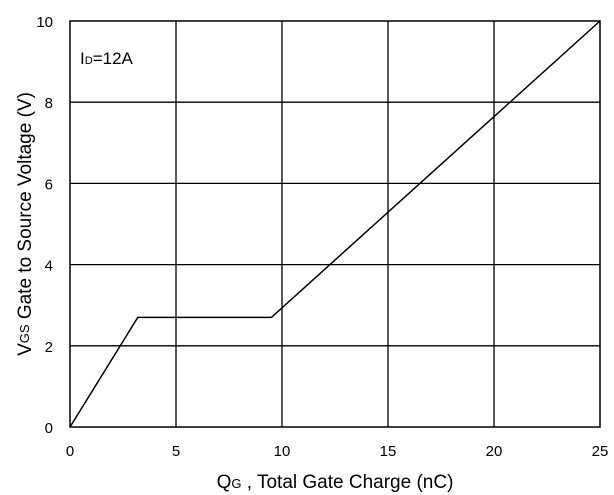 The height and width of the screenshot is (495, 614). I want to click on x-axis-label: QG , Total Gate Charge (nC), so click(335, 482).